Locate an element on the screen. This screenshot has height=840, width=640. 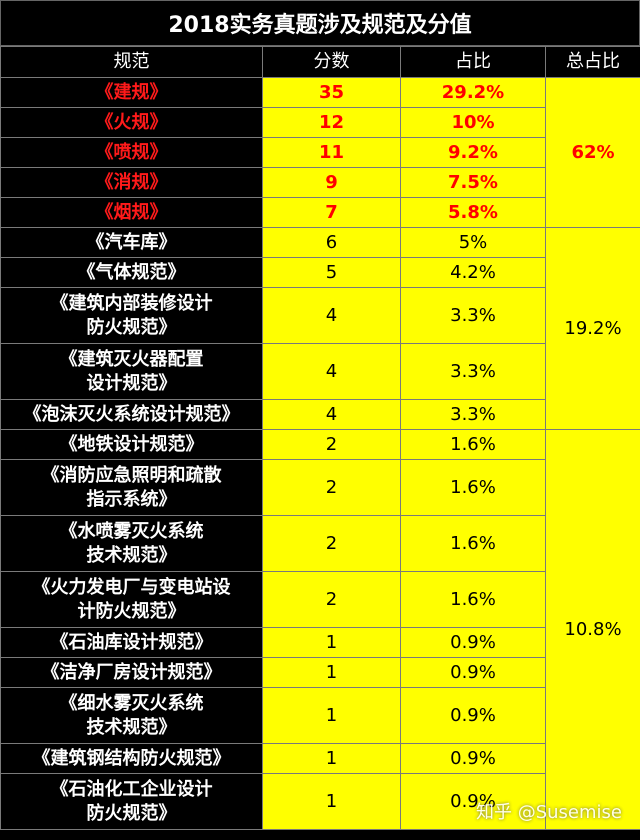
table-row: 《烟规》 7 5.8% is located at coordinates (320, 212).